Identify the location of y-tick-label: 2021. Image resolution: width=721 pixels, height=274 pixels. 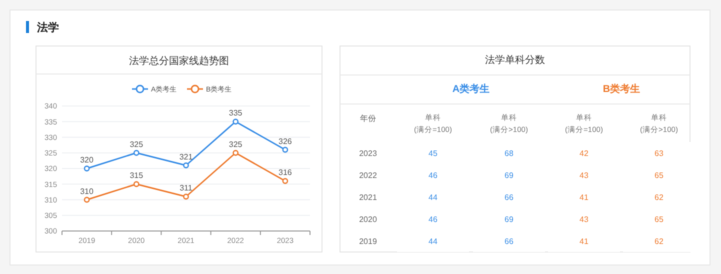
(368, 197).